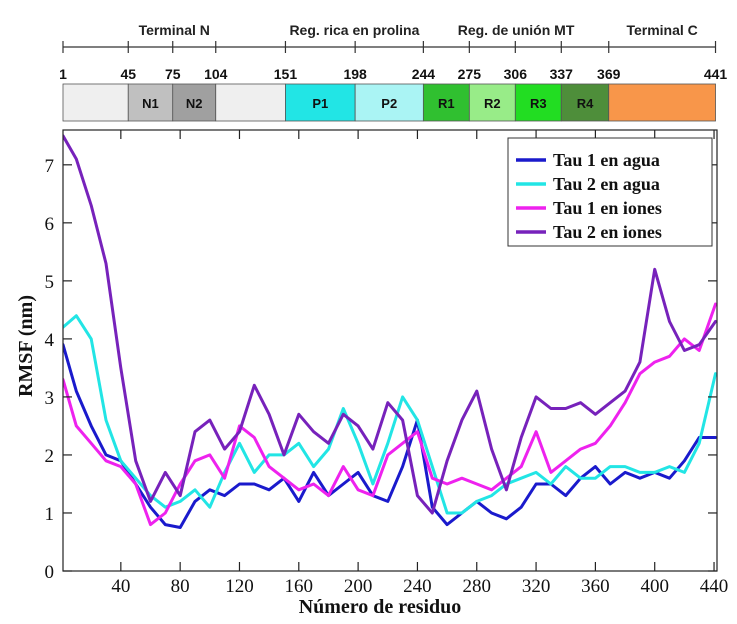  Describe the element at coordinates (606, 184) in the screenshot. I see `legend-label-1: Tau 2 en agua` at that location.